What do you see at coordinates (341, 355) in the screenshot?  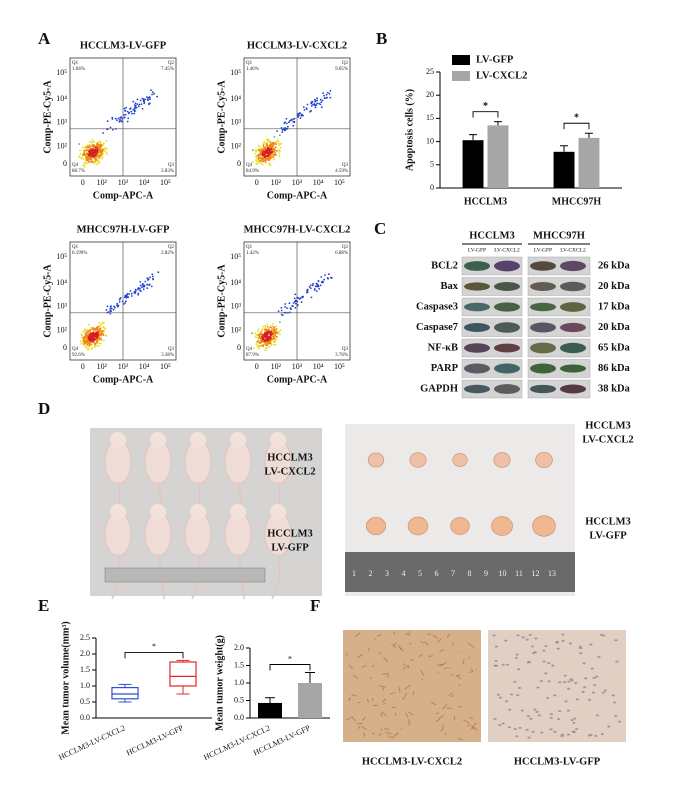 I see `quadrant-value: 3.76%` at bounding box center [341, 355].